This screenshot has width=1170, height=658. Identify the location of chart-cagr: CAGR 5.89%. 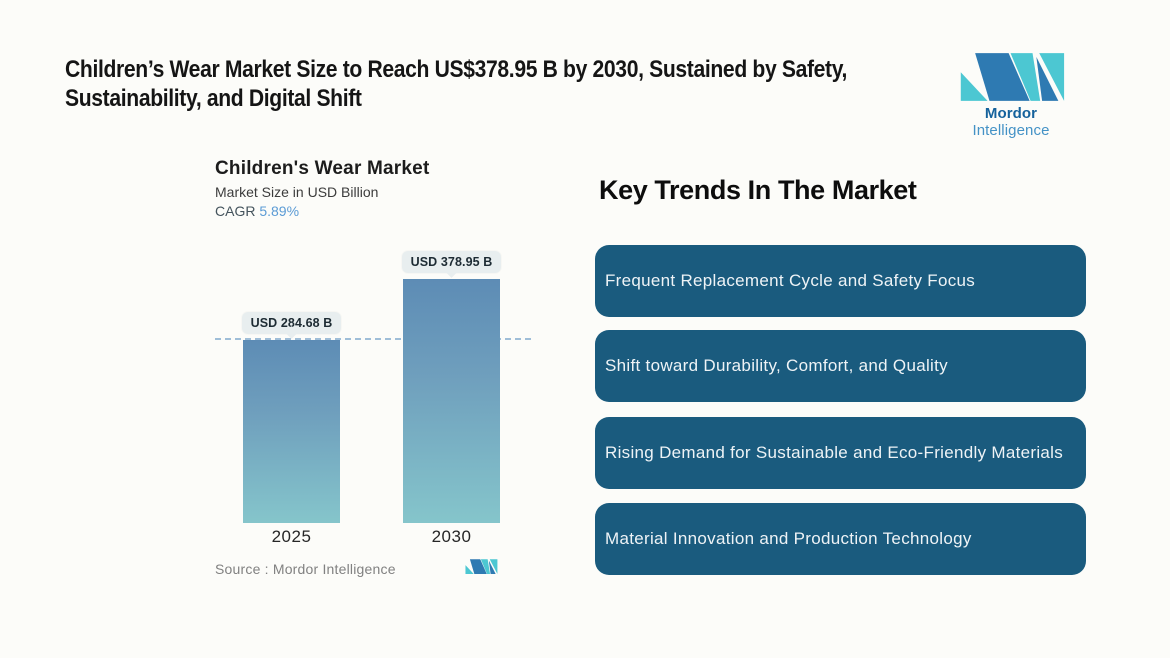
(257, 211).